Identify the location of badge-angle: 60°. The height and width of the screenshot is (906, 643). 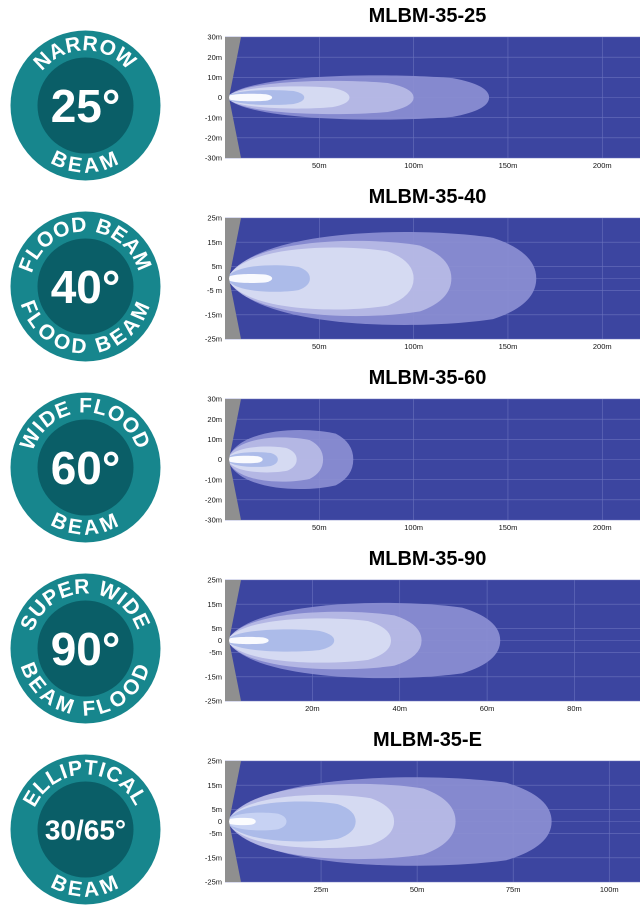
(86, 468).